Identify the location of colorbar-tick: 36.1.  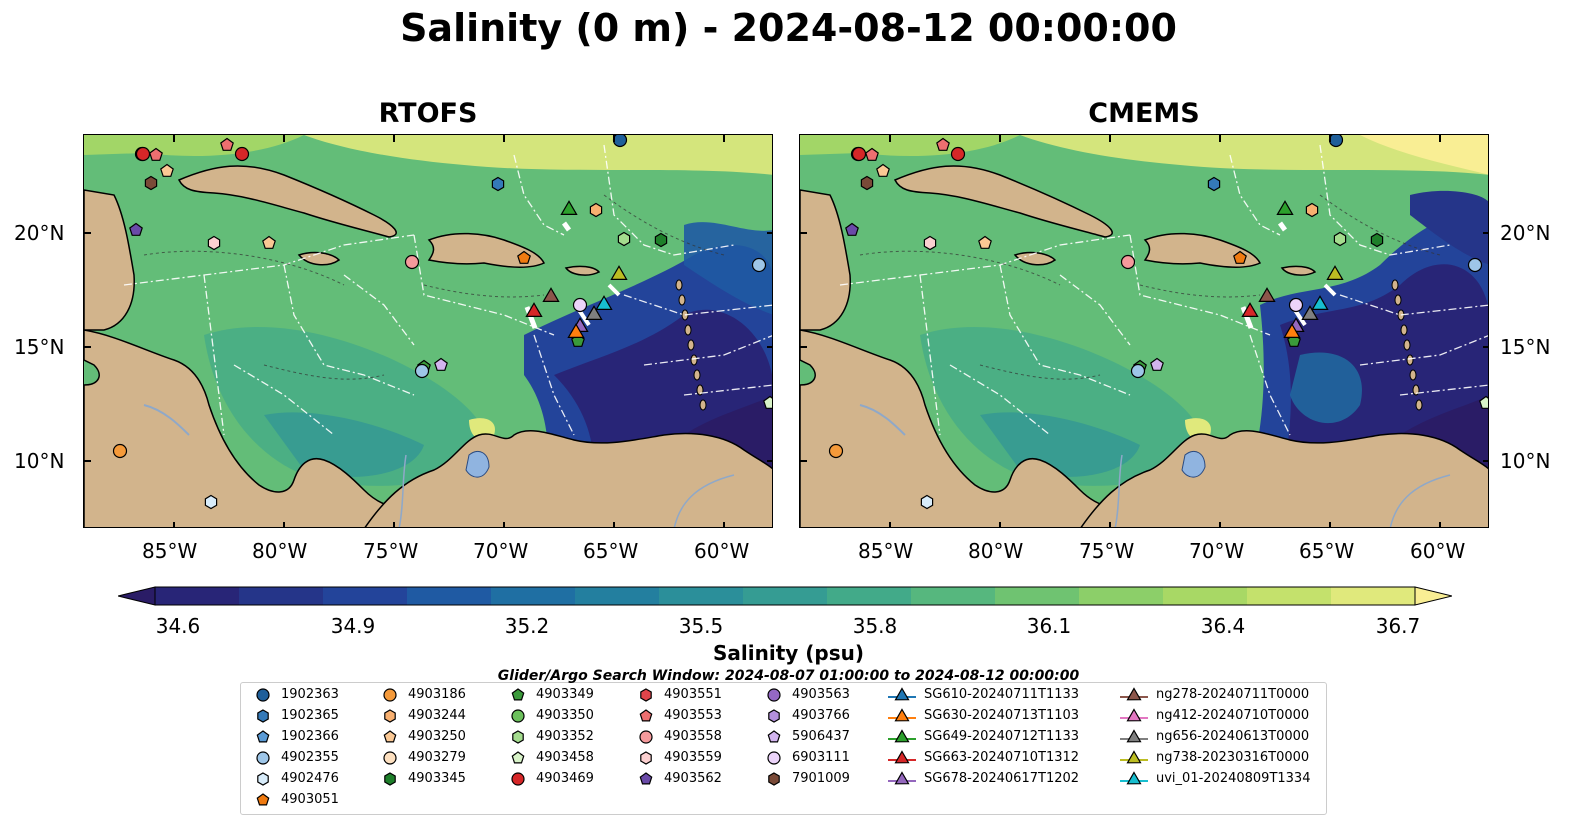
(1049, 626).